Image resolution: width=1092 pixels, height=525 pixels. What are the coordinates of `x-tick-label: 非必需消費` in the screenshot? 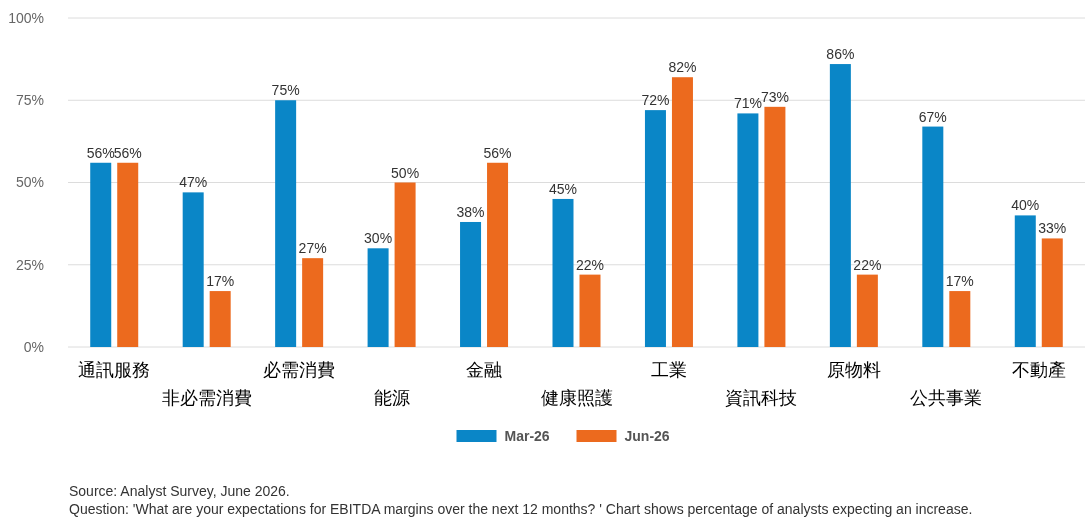 It's located at (206, 397).